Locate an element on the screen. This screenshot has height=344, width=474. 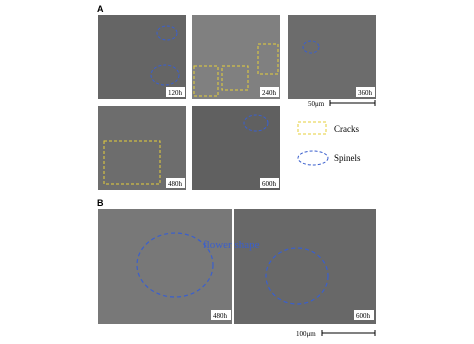
panel-label: B is located at coordinates (100, 203).